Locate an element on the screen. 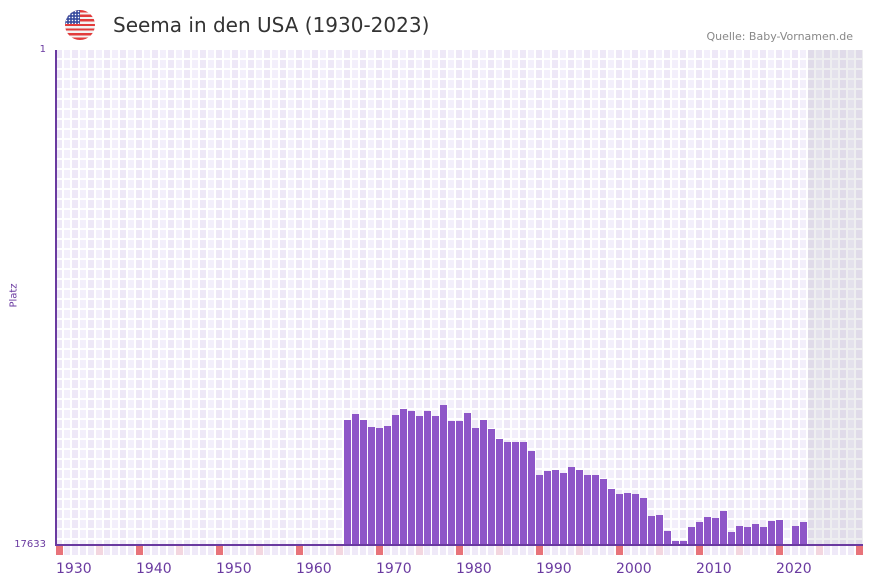 This screenshot has height=587, width=873. bar-2005 is located at coordinates (659, 529).